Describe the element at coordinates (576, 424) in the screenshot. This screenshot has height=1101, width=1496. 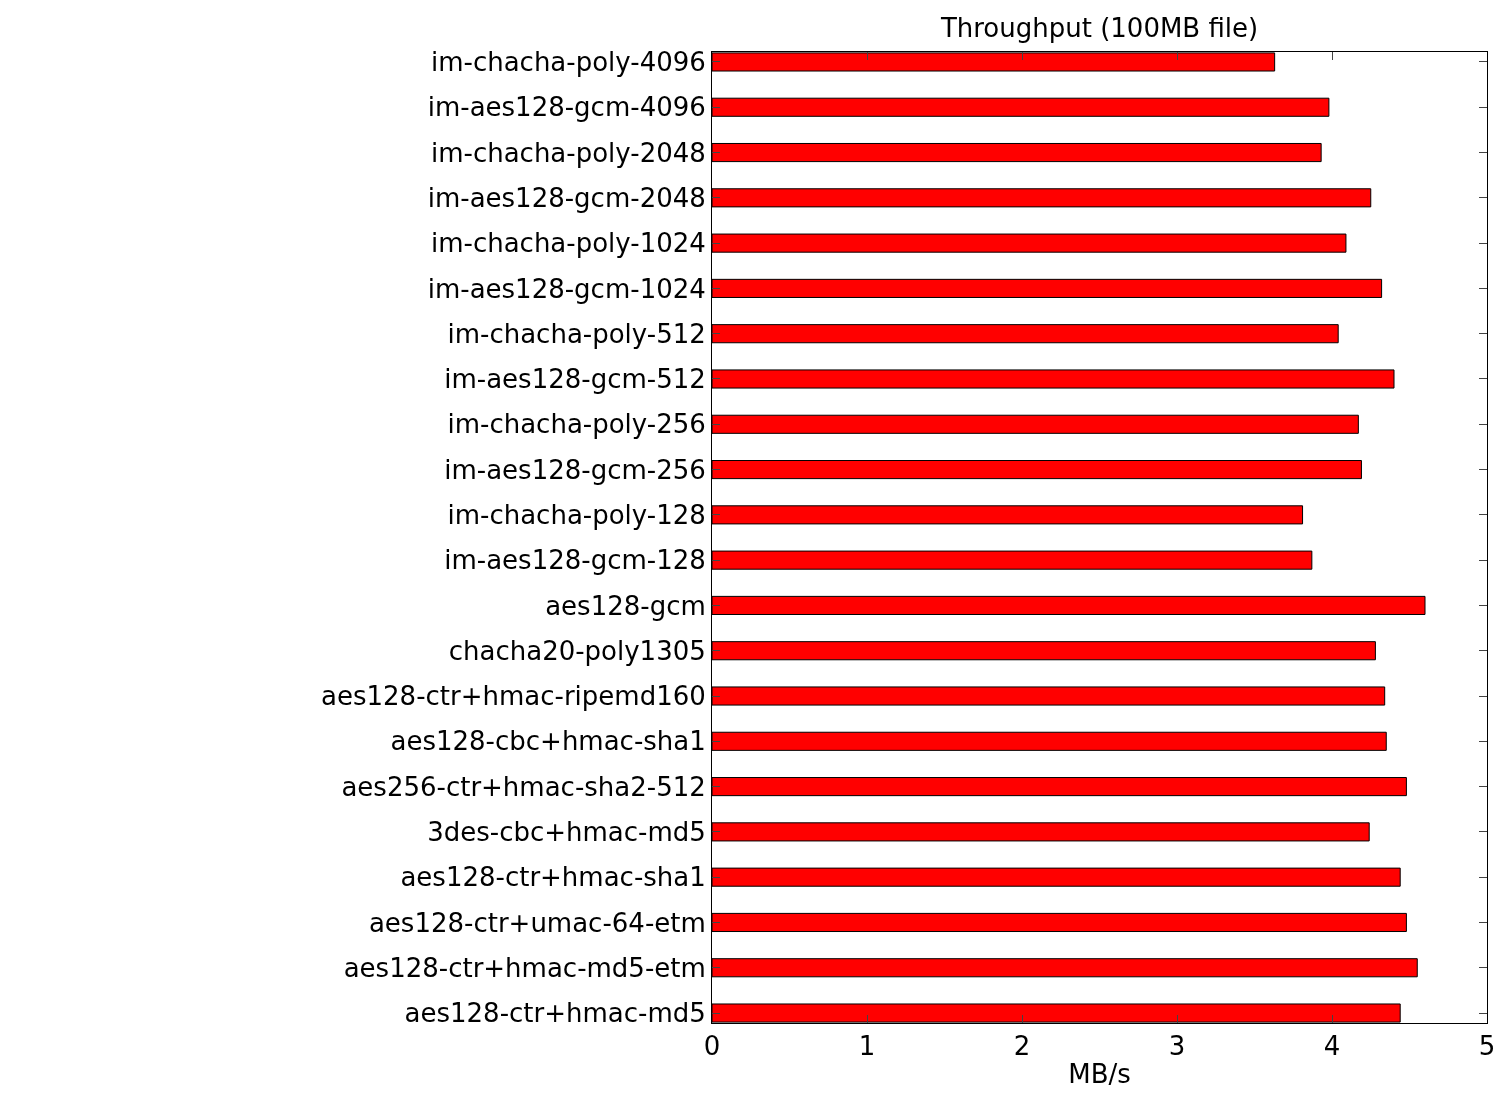
I see `y-tick-label: im-chacha-poly-256` at that location.